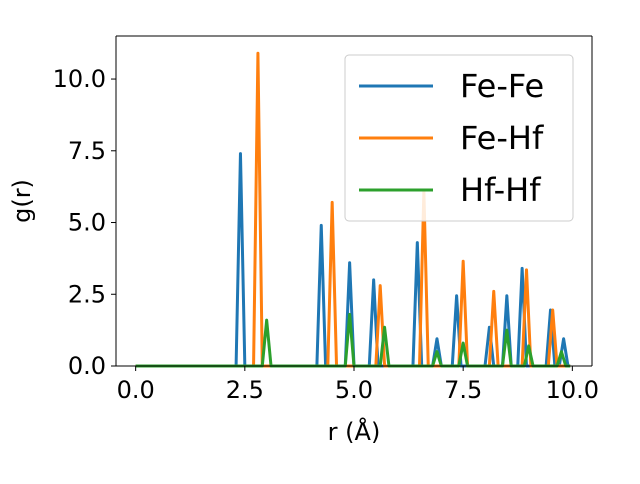  What do you see at coordinates (245, 390) in the screenshot?
I see `x-tick-label: 2.5` at bounding box center [245, 390].